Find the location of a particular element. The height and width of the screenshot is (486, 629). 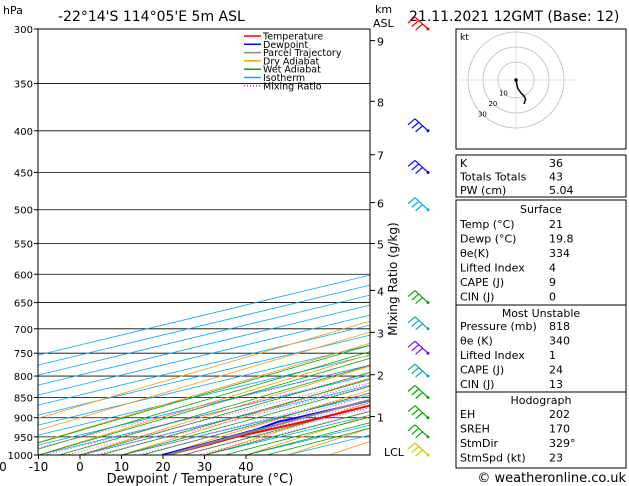

most-unstable-label: θe (K) is located at coordinates (476, 341).